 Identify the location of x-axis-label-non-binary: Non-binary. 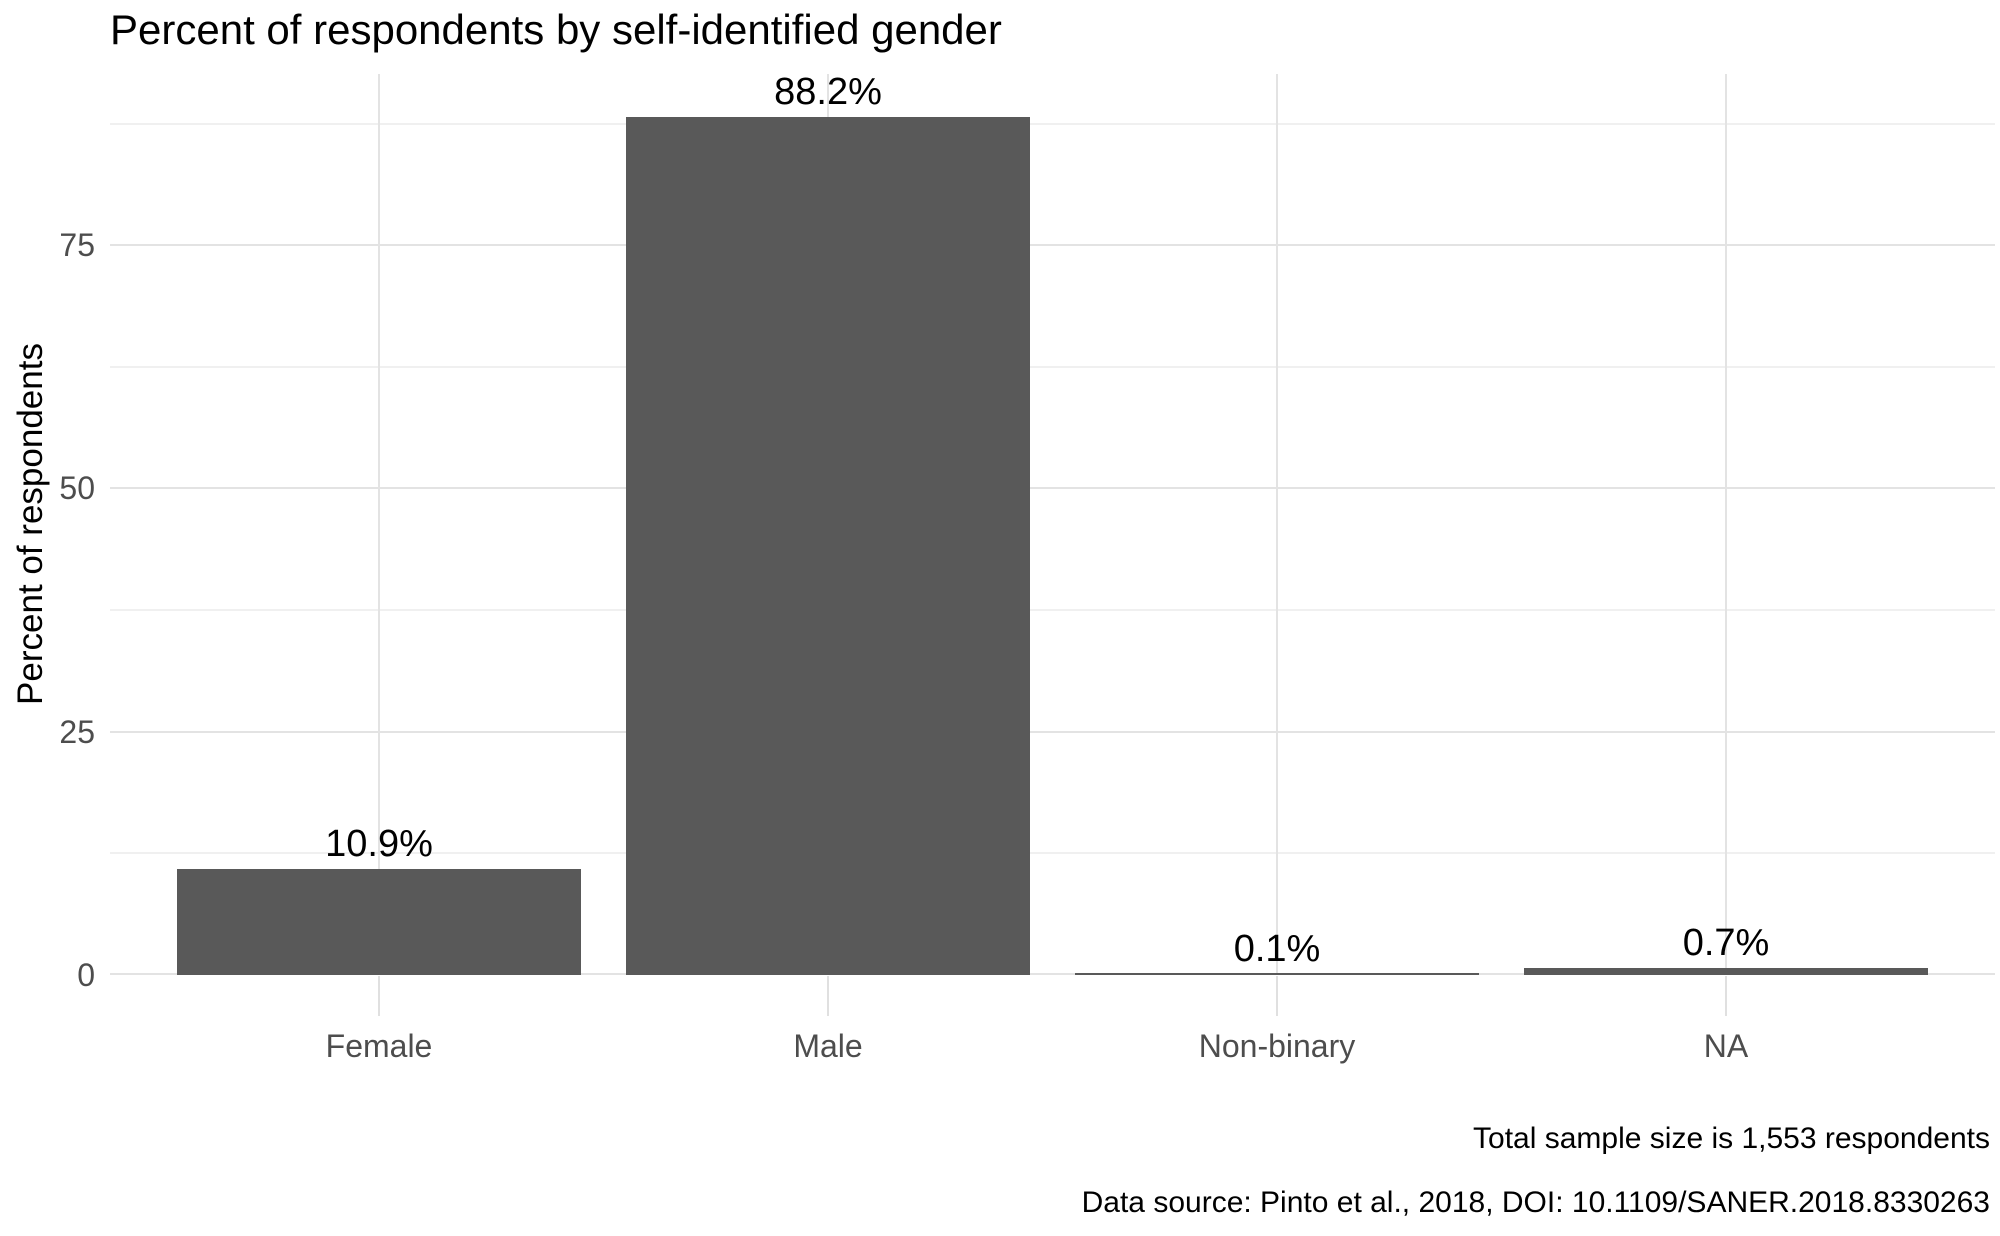
(1277, 1046).